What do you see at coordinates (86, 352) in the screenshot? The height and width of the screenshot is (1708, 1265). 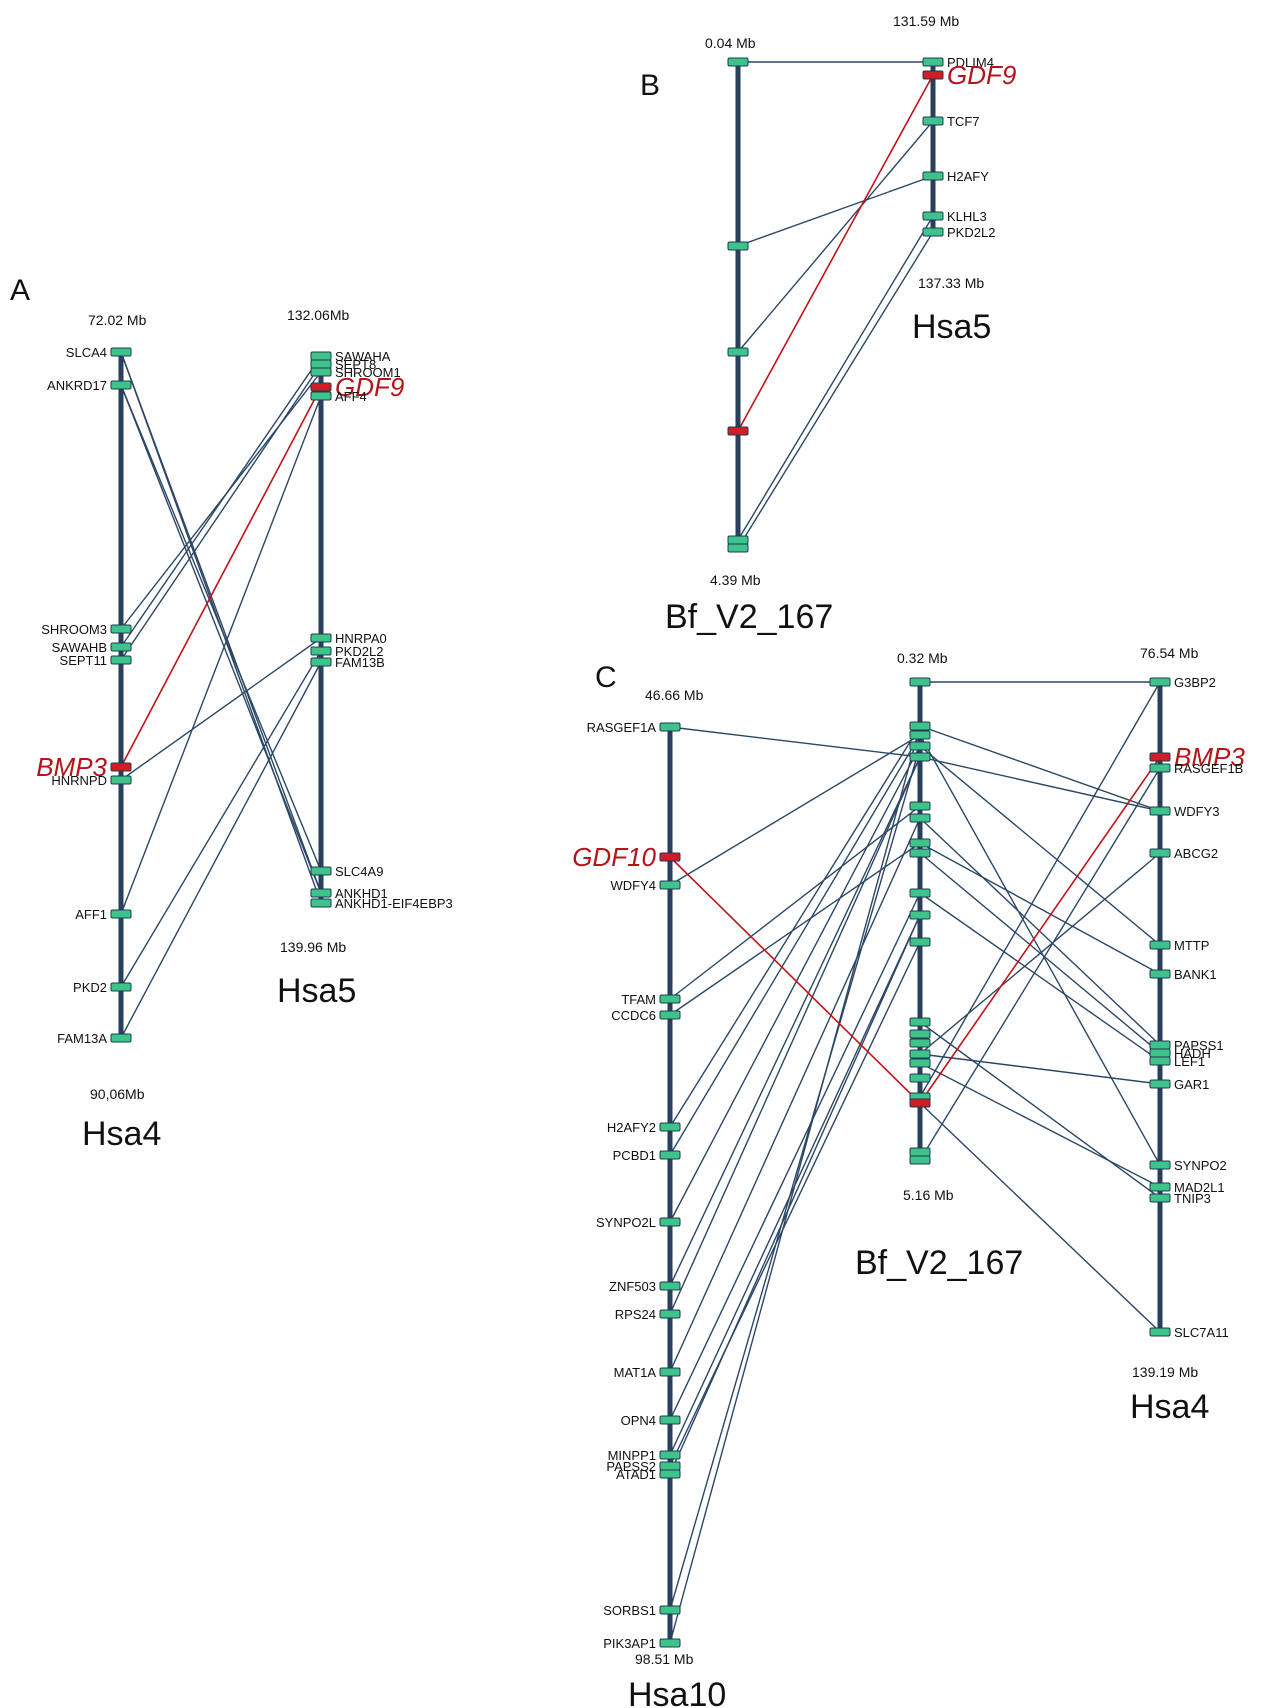 I see `gene-label-slca4: SLCA4` at bounding box center [86, 352].